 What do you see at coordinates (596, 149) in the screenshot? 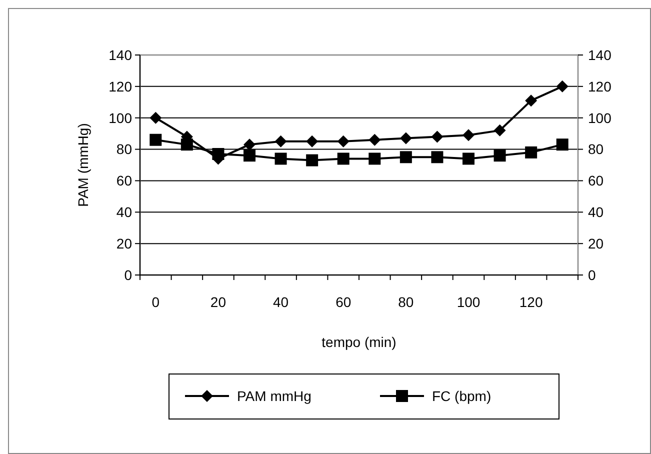
I see `y2-tick-label: 80` at bounding box center [596, 149].